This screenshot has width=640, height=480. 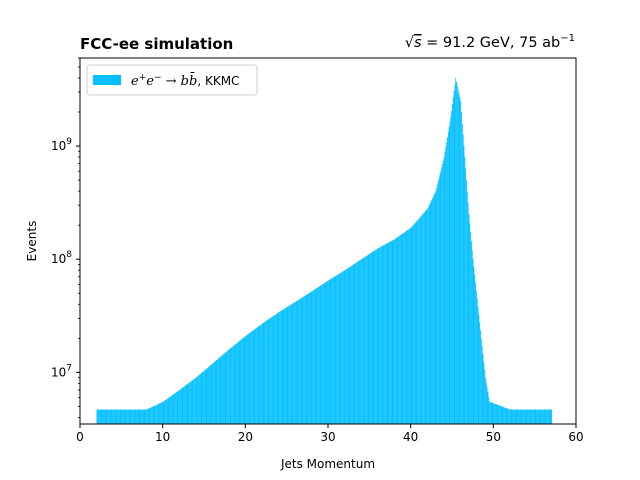 What do you see at coordinates (32, 241) in the screenshot?
I see `y-axis-label: Events` at bounding box center [32, 241].